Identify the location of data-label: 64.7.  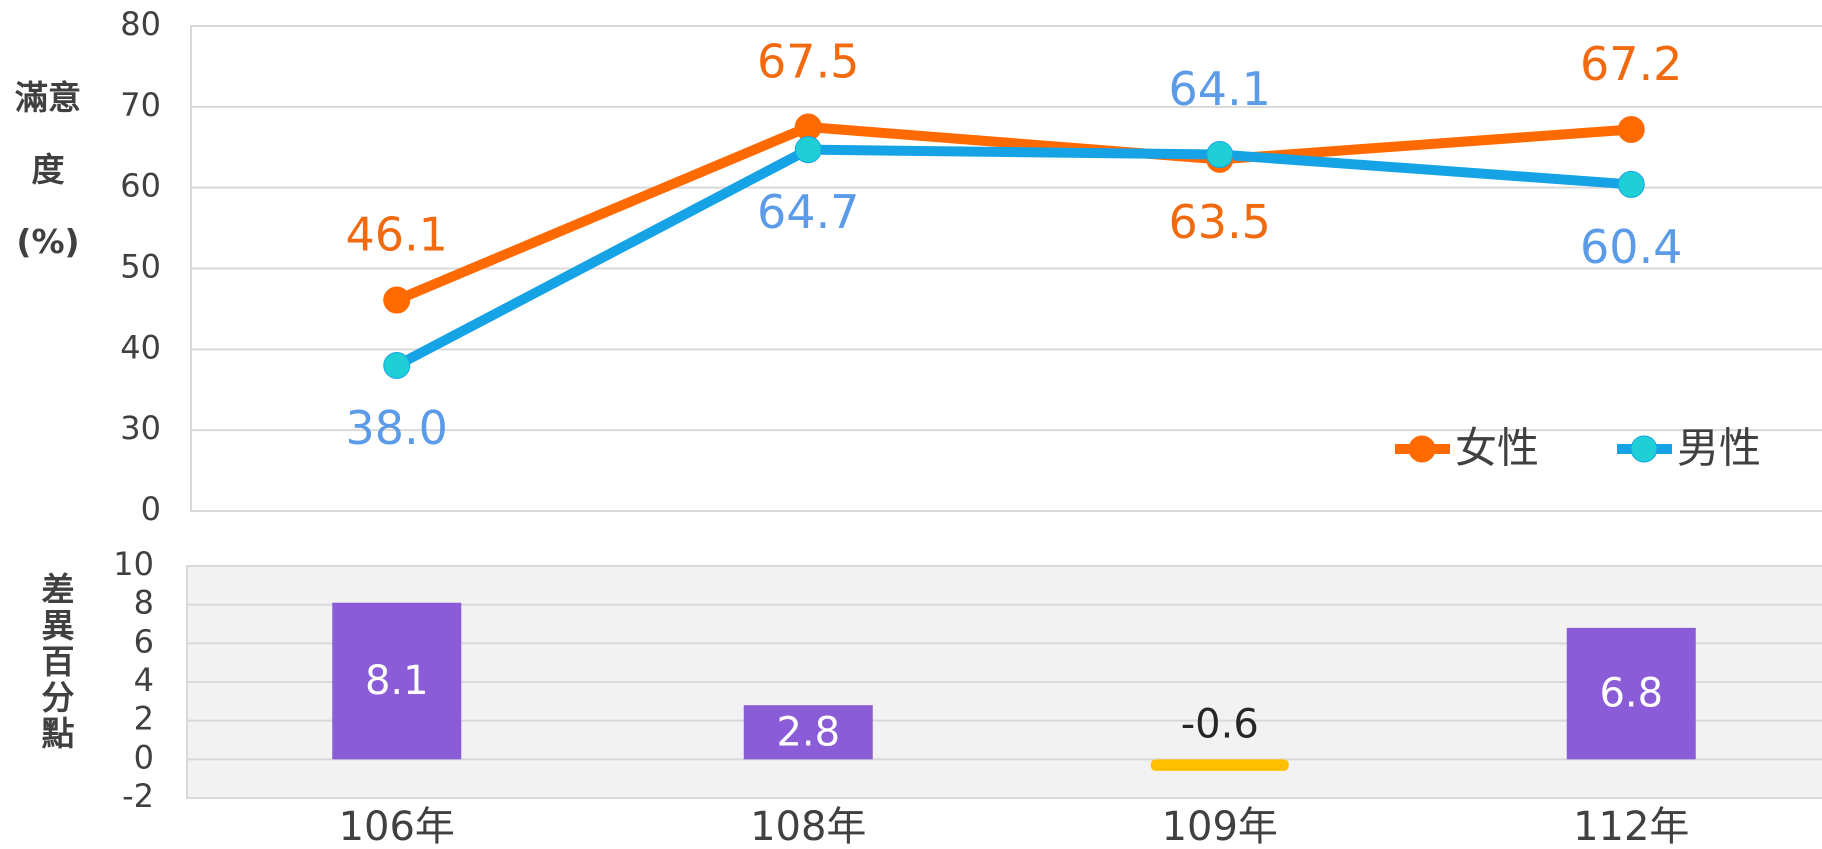
(808, 212).